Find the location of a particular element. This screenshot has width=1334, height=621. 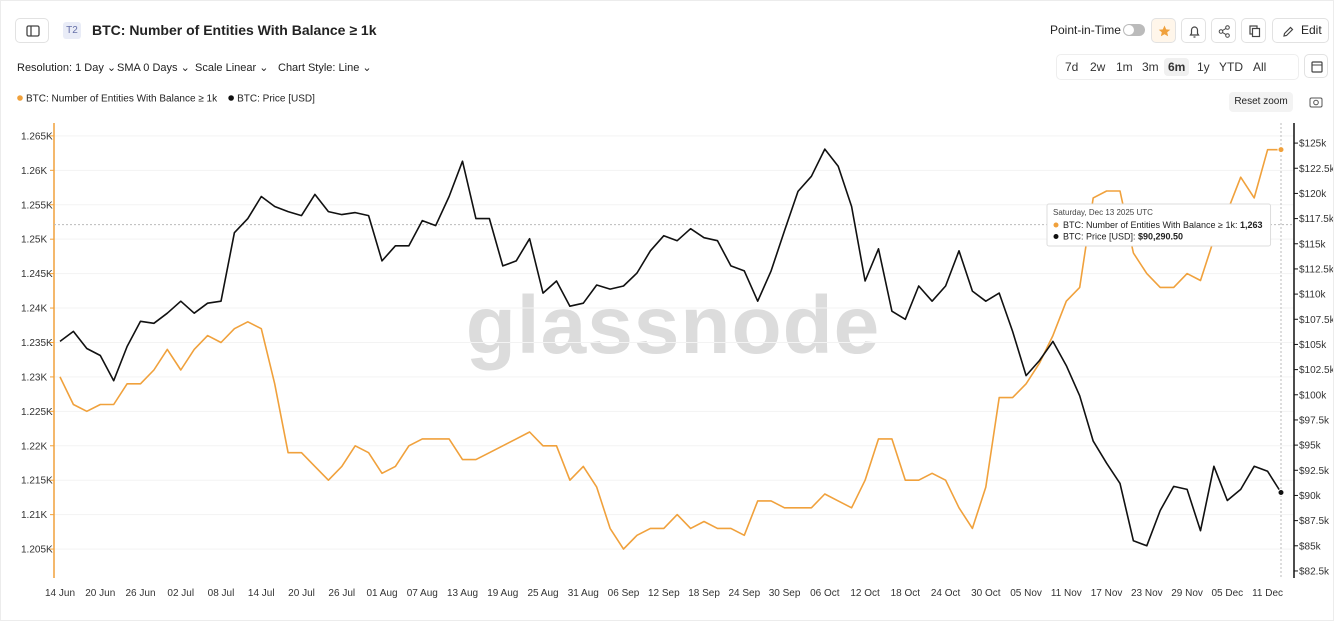

y2-tick-label: $117.5k is located at coordinates (1316, 219).